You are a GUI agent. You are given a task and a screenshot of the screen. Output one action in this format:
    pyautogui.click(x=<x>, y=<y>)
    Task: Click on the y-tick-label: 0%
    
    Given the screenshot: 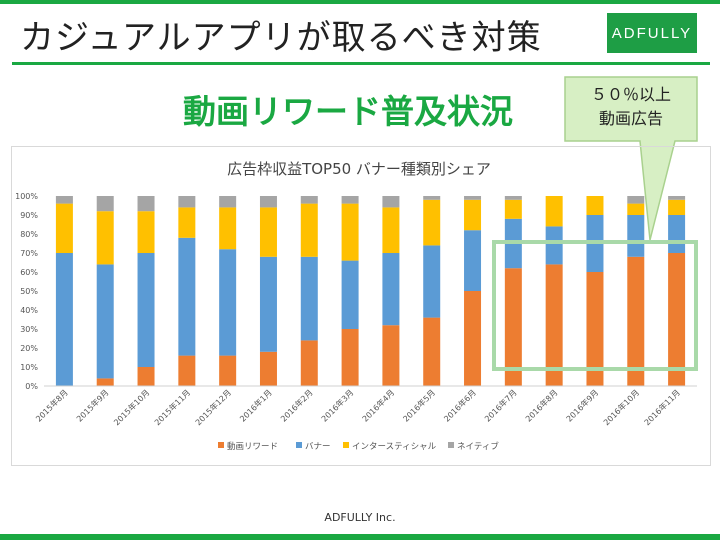 What is the action you would take?
    pyautogui.click(x=31, y=386)
    